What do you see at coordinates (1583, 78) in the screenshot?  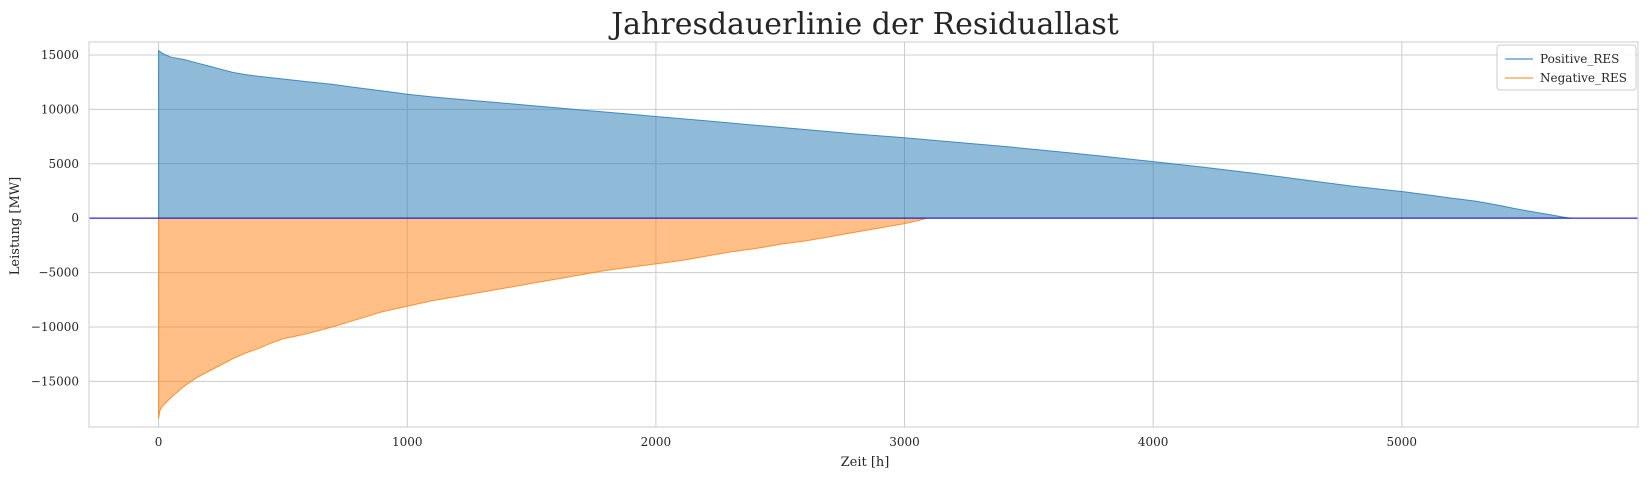 I see `legend-label-negative: Negative_RES` at bounding box center [1583, 78].